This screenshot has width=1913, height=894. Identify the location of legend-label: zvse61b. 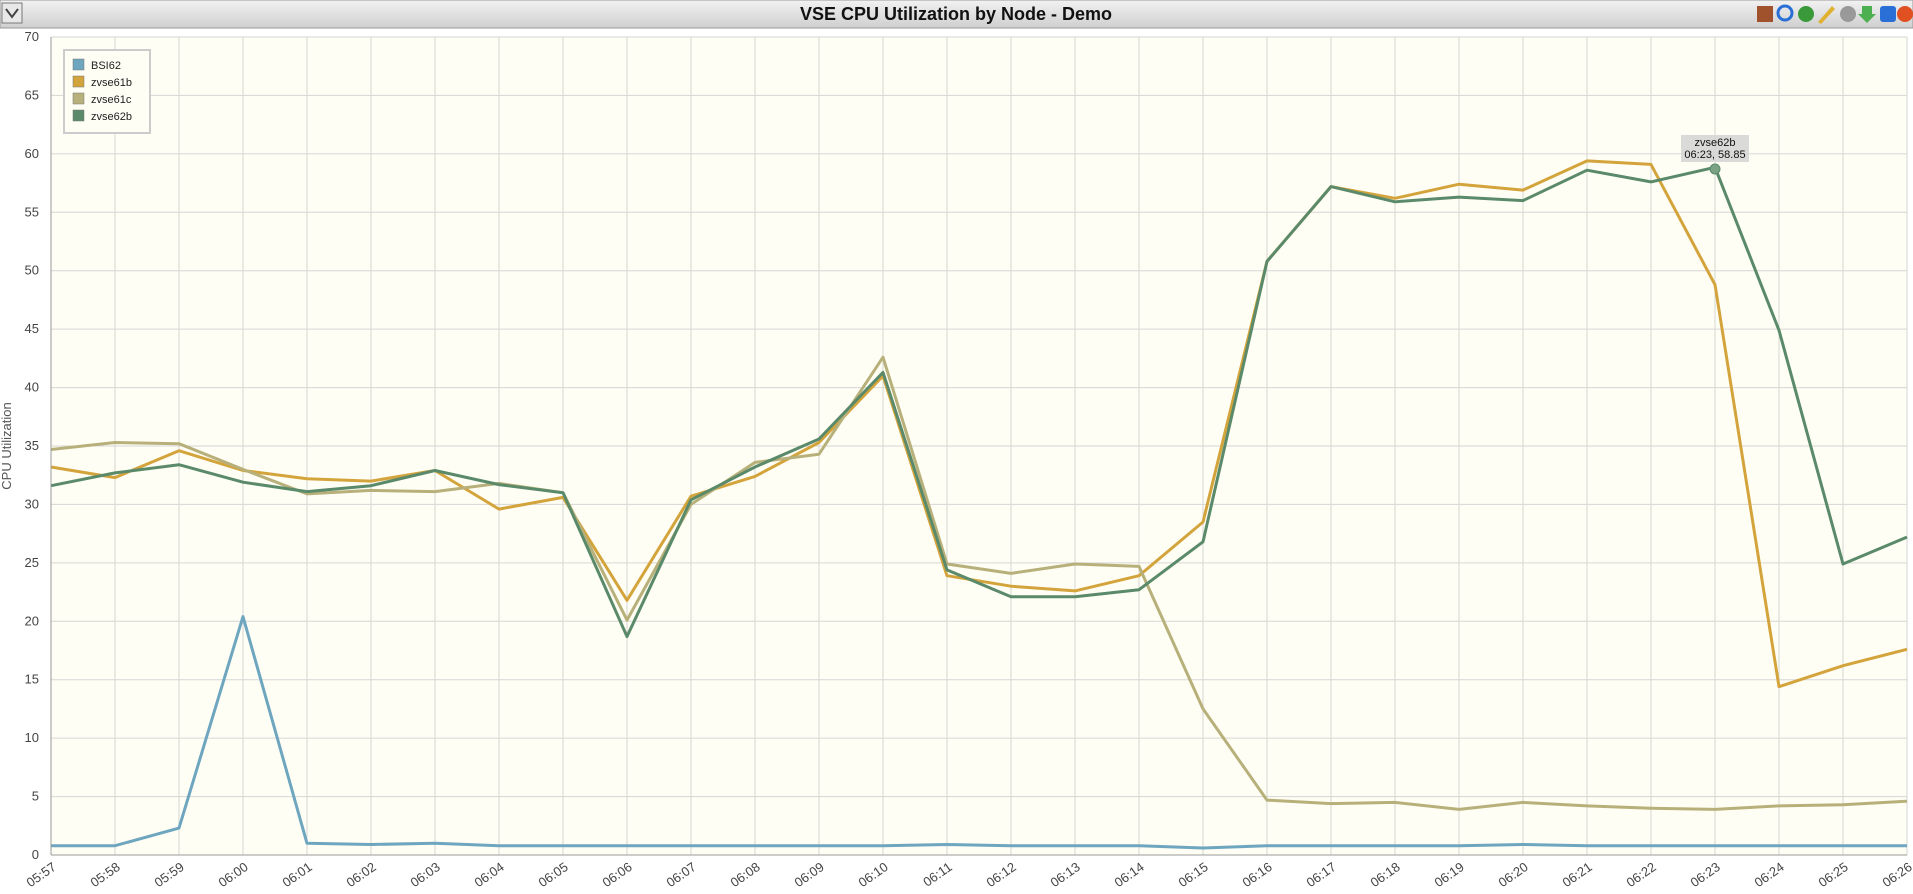
(111, 83).